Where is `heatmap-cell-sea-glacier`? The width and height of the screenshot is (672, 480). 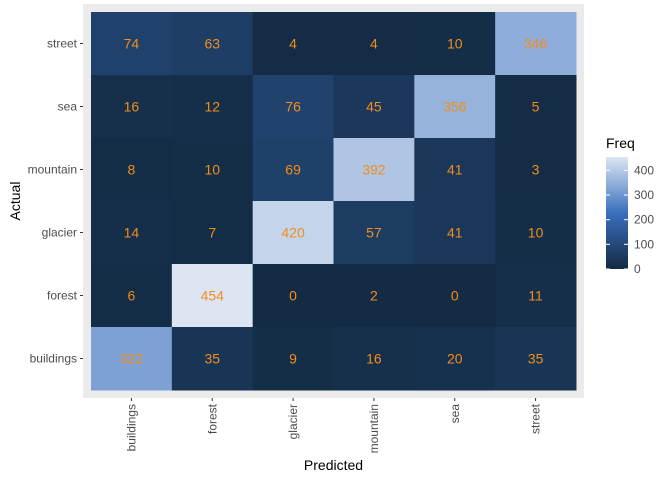 heatmap-cell-sea-glacier is located at coordinates (293, 107).